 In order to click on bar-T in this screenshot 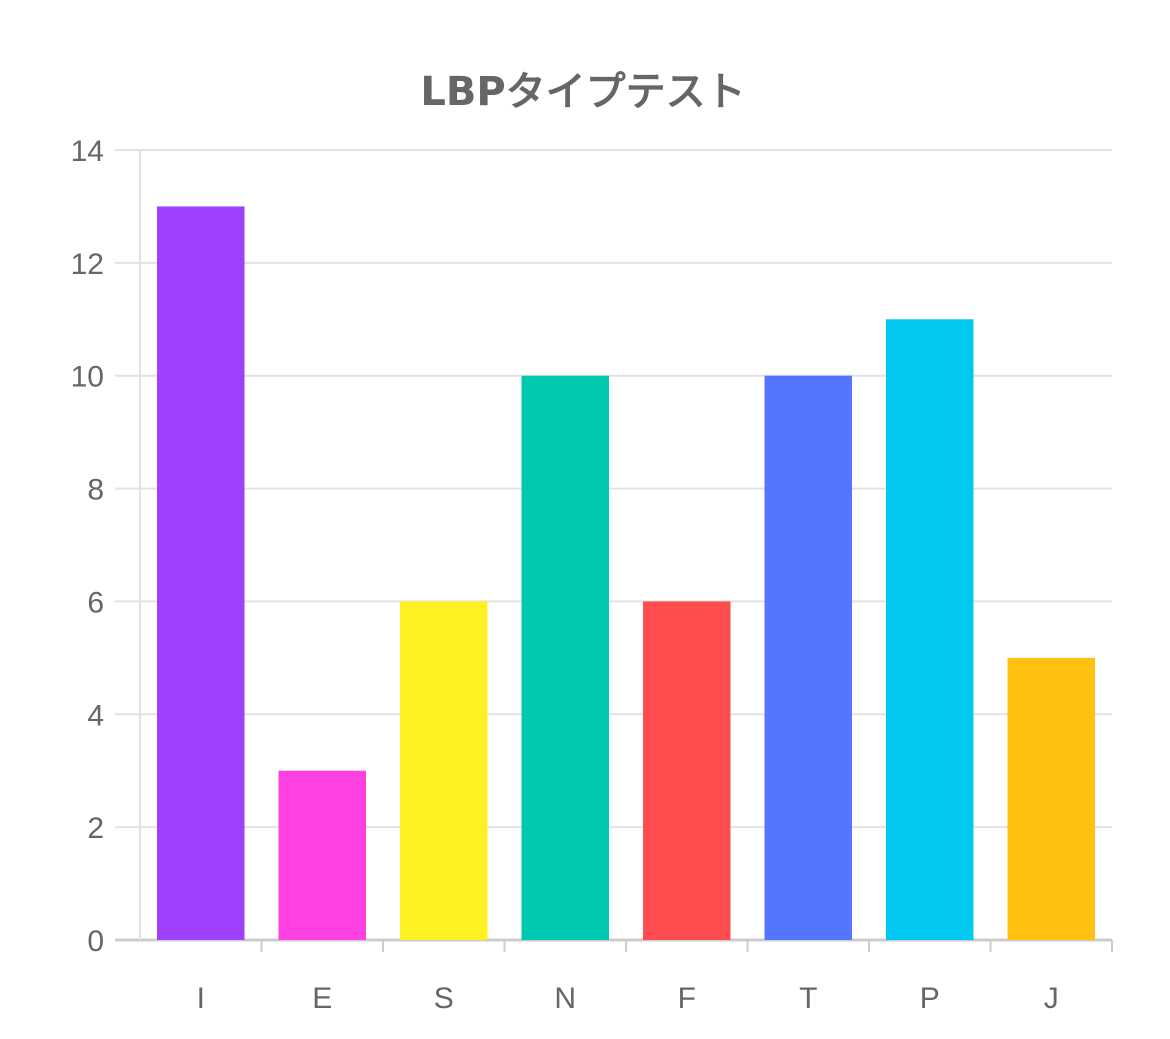, I will do `click(808, 657)`.